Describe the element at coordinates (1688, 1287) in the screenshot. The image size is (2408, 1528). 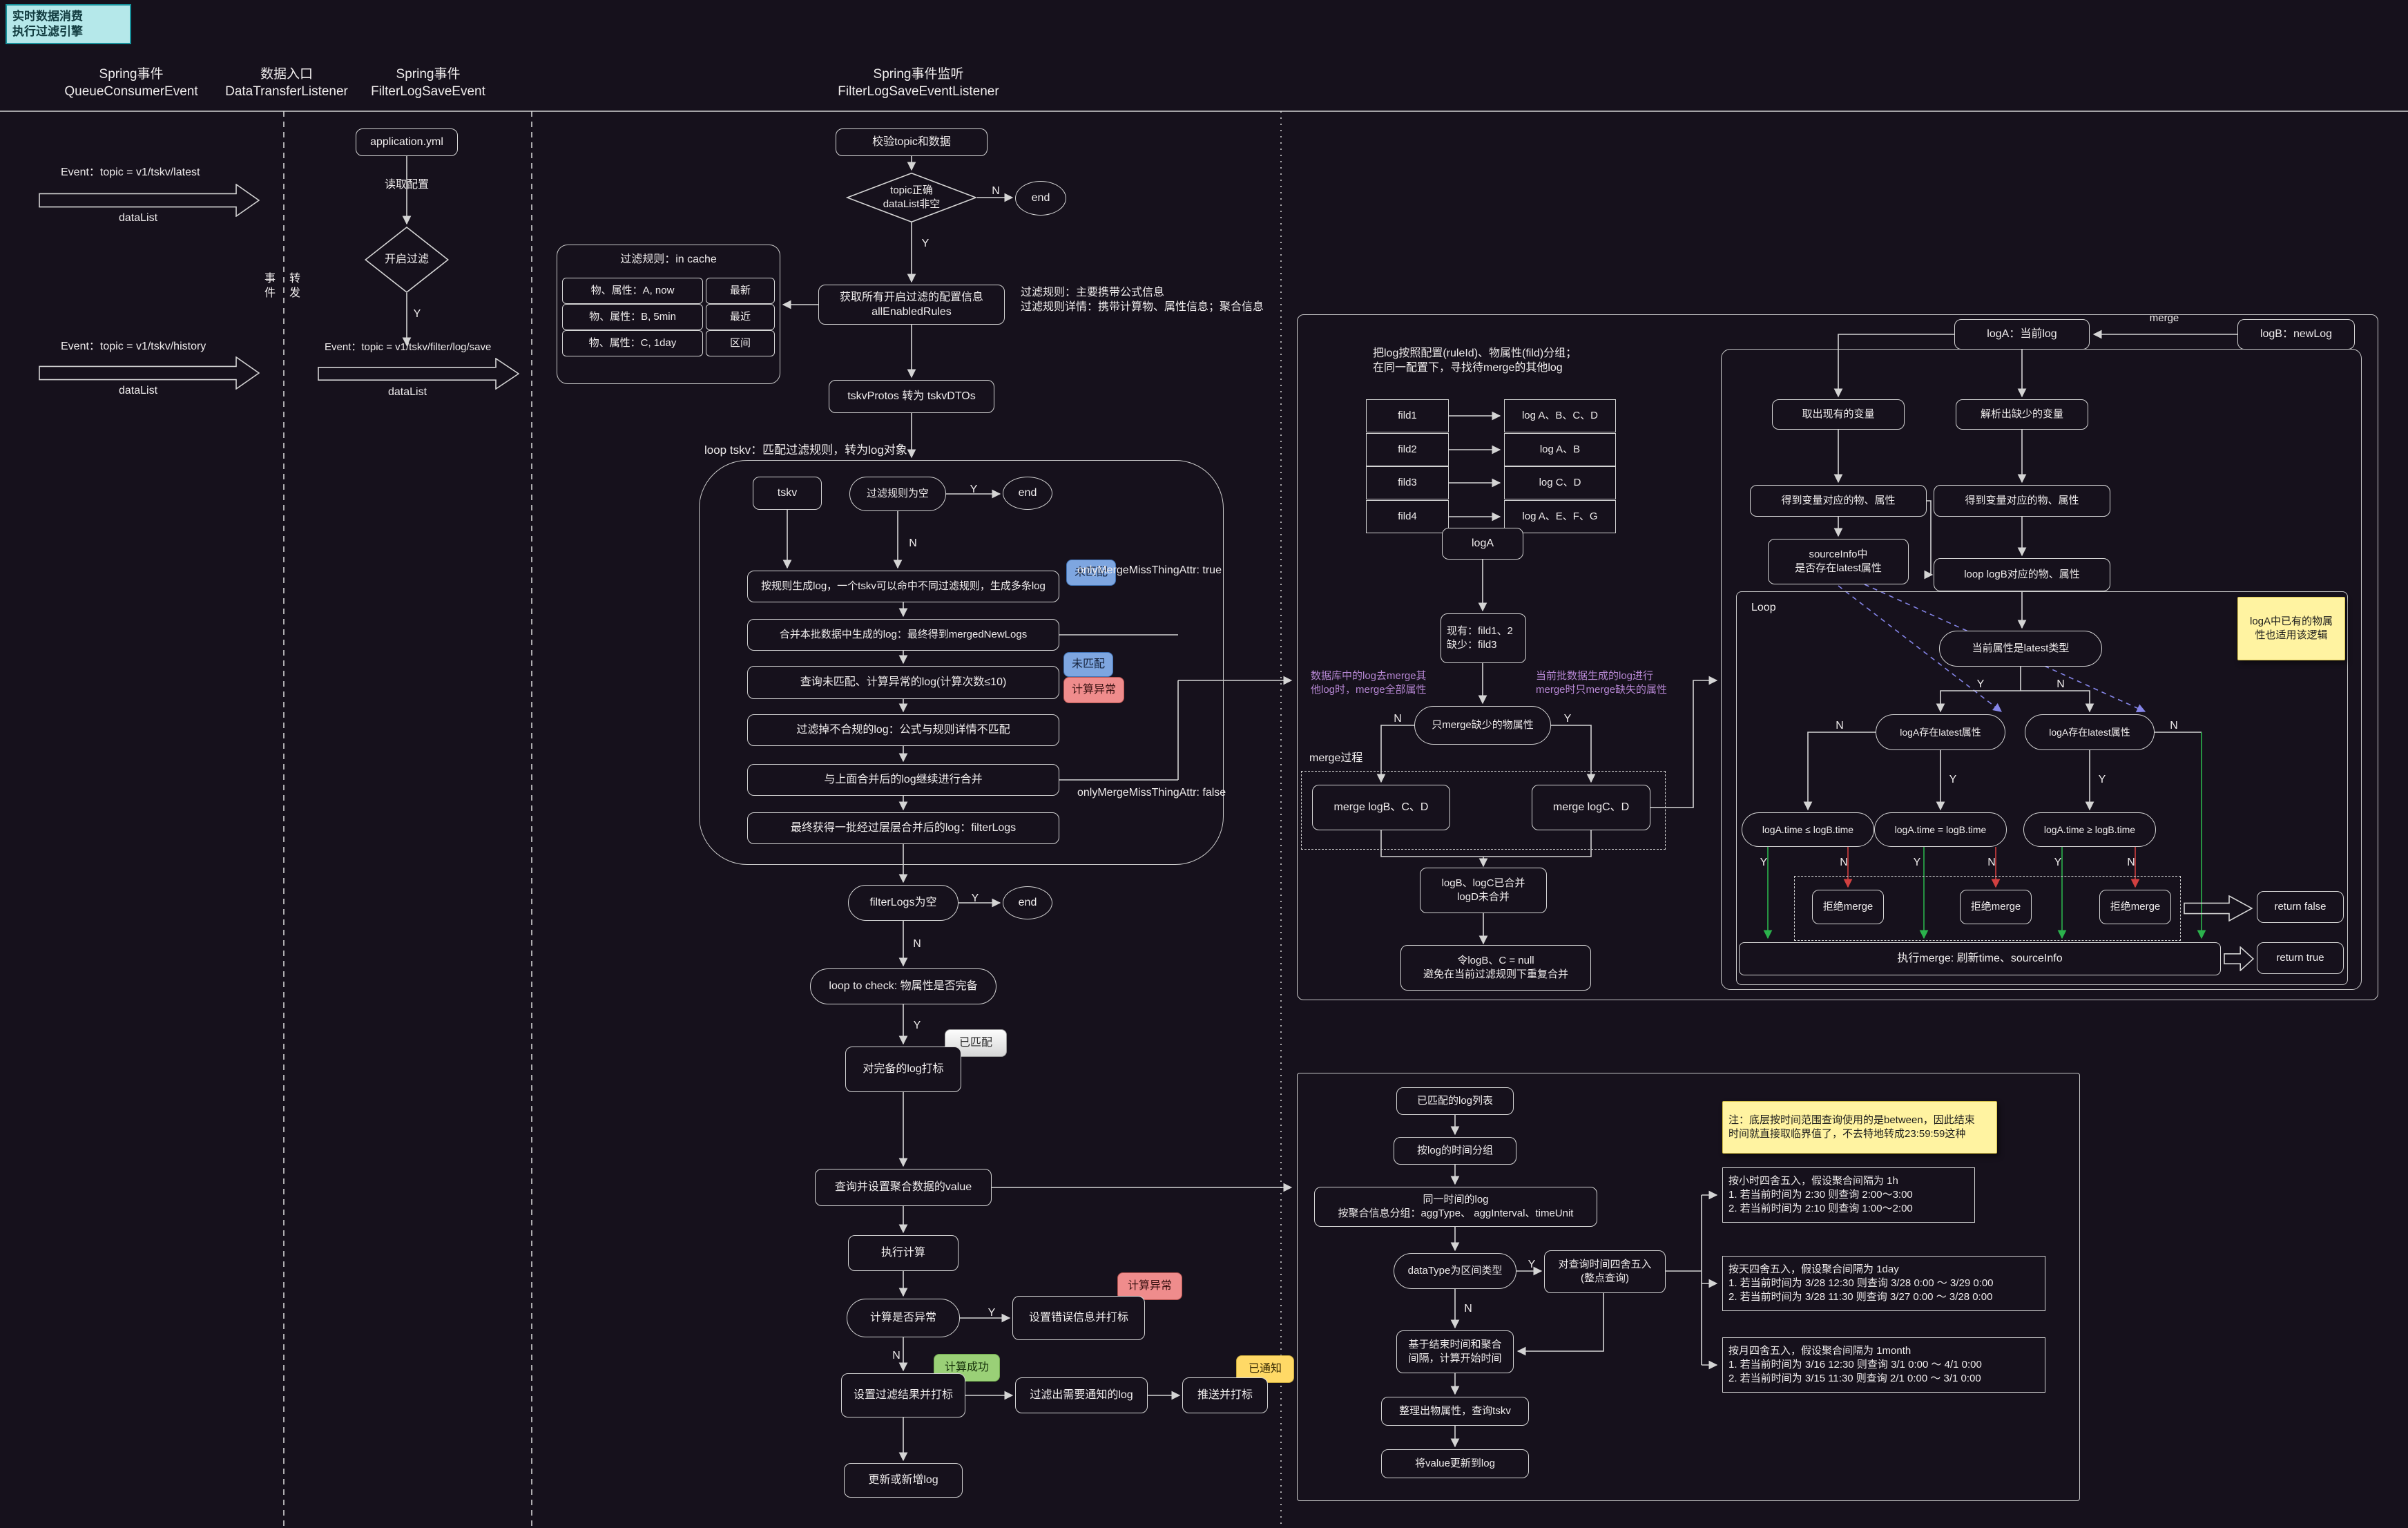
I see `time-agg-panel` at that location.